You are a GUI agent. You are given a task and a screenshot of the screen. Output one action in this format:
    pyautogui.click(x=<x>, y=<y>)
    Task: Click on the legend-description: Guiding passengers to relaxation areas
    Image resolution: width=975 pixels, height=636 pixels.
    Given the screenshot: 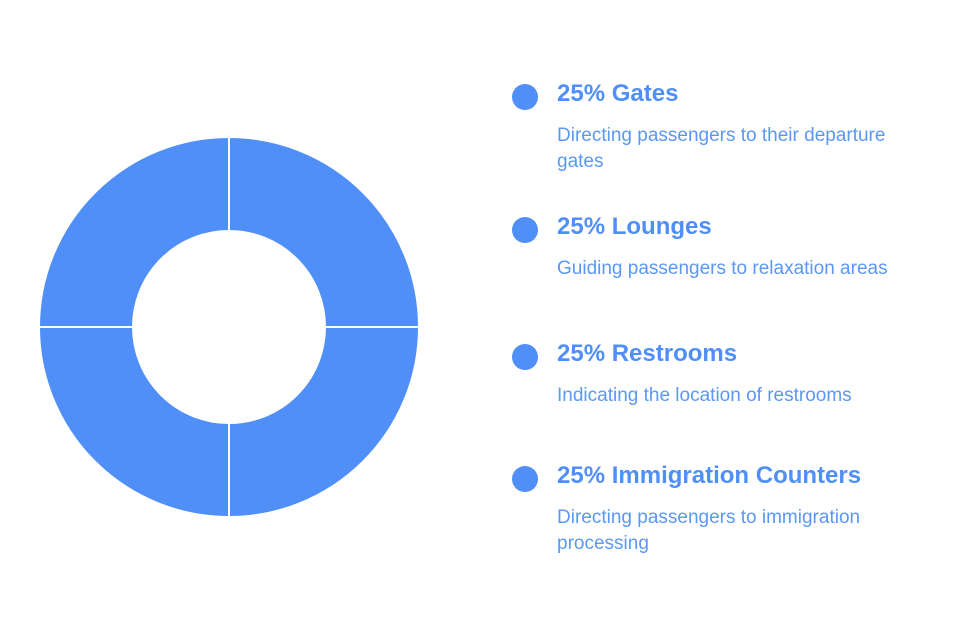 What is the action you would take?
    pyautogui.click(x=722, y=268)
    